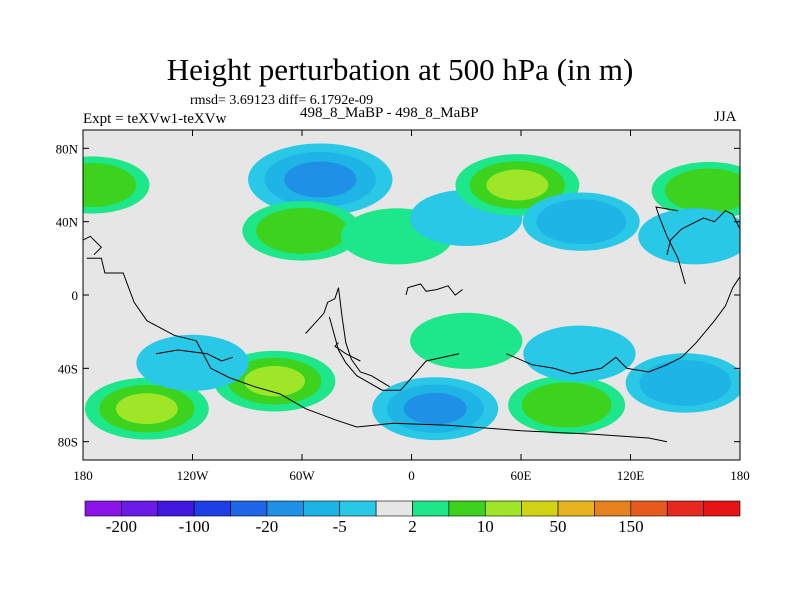 The height and width of the screenshot is (600, 800). I want to click on y-tick-label: 80S, so click(68, 442).